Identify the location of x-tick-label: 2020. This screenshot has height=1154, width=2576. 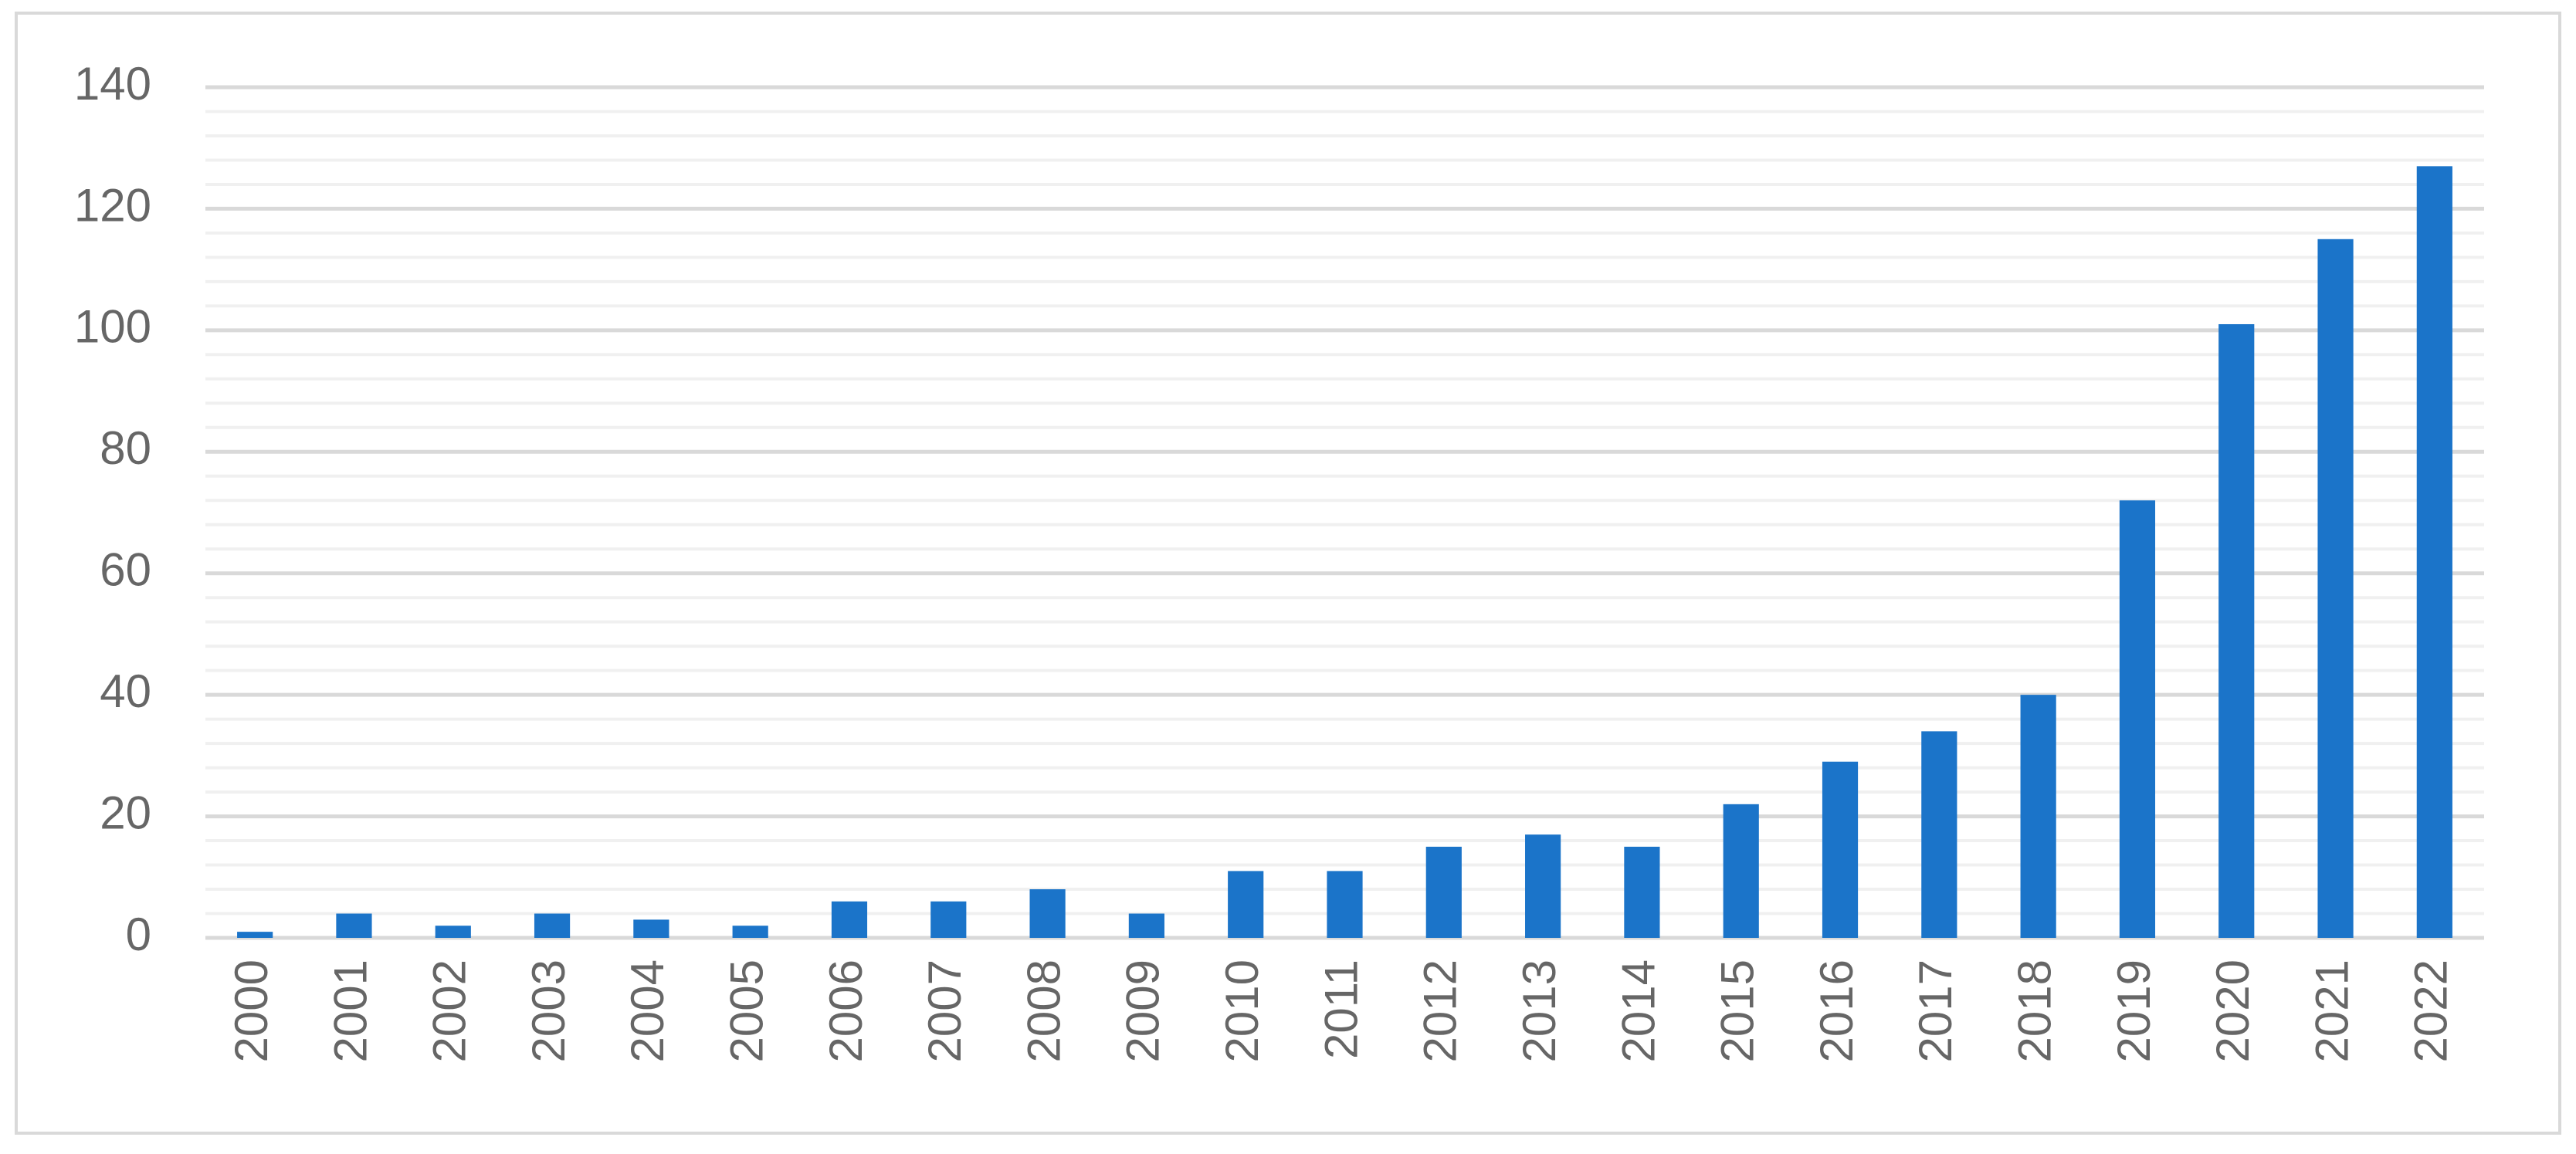
(2233, 1010).